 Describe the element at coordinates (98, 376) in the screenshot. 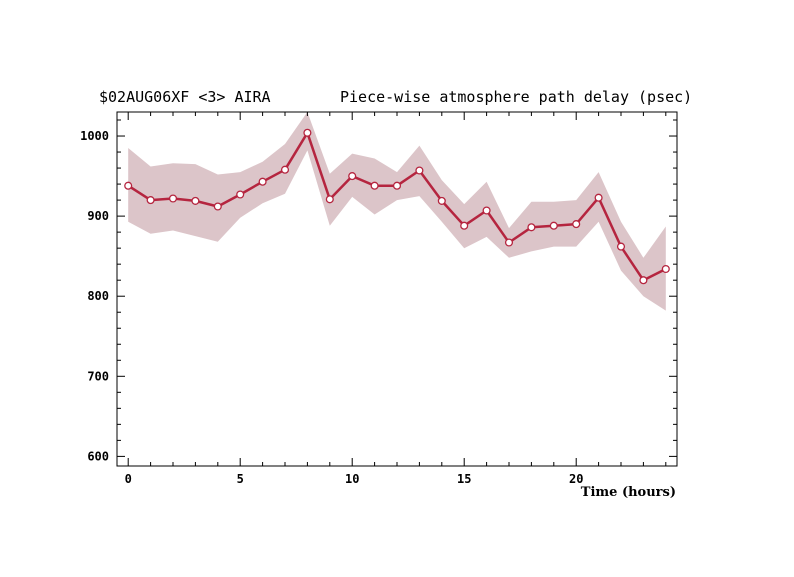

I see `y-tick-label: 700` at that location.